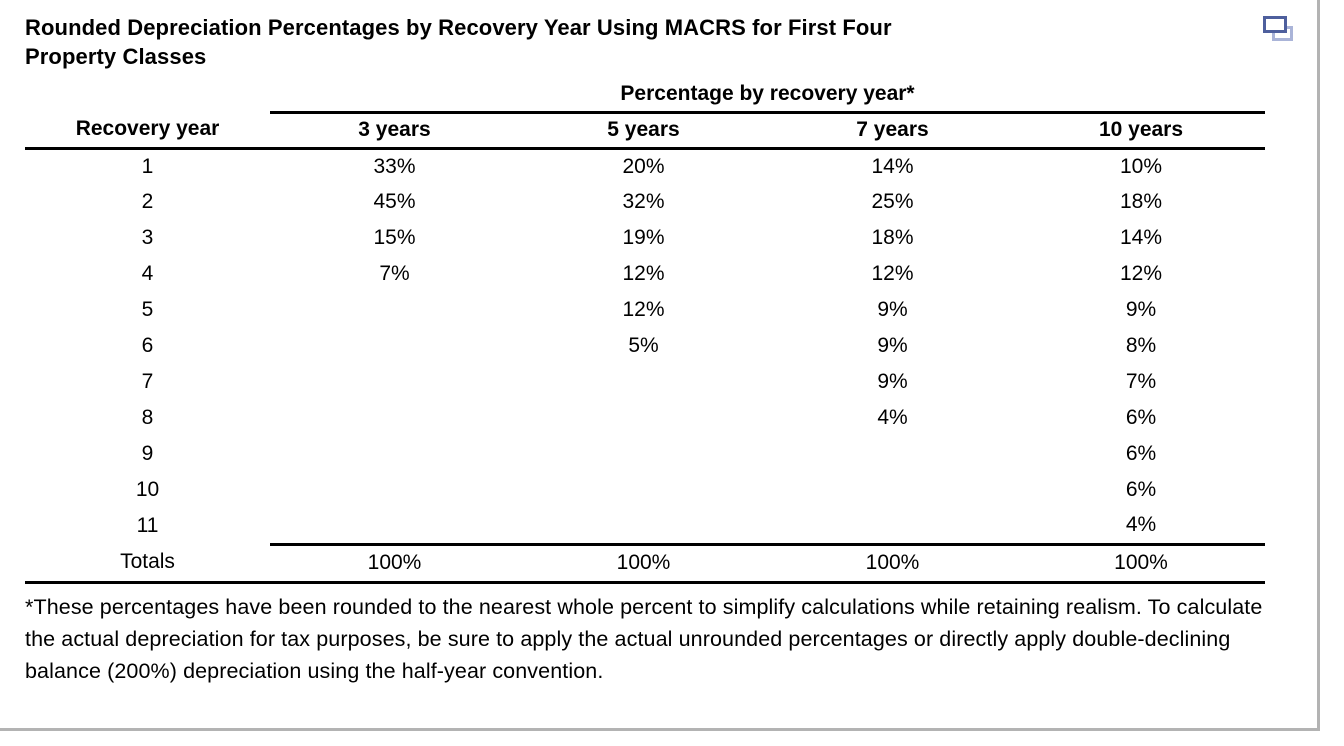 This screenshot has height=746, width=1344. I want to click on value-cell: 20%, so click(643, 166).